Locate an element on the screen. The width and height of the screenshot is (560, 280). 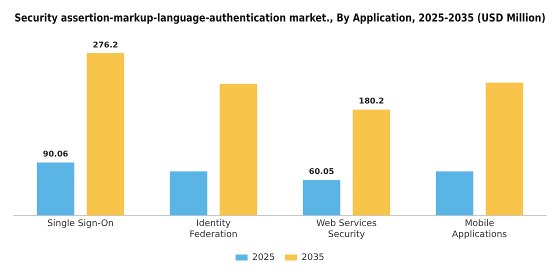
data-label: 60.05 is located at coordinates (321, 171).